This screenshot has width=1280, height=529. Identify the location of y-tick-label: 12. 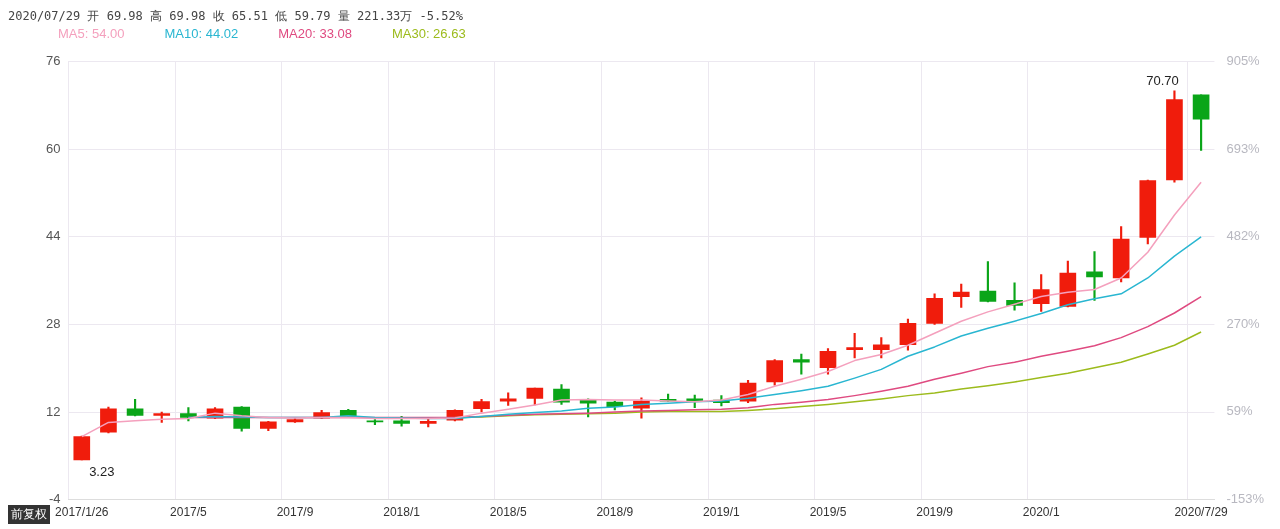
(53, 411).